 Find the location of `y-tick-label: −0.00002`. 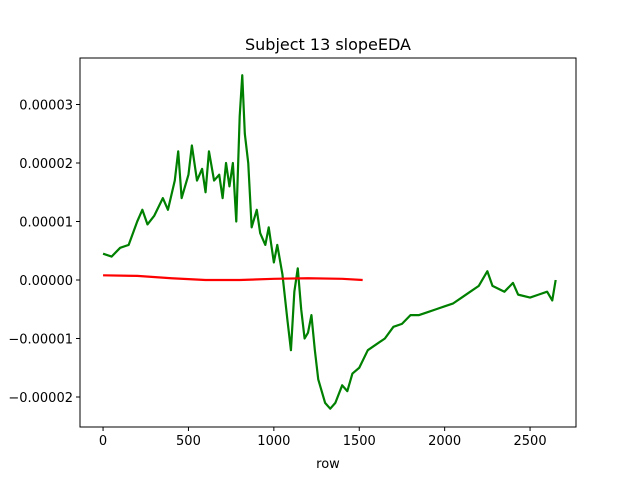

y-tick-label: −0.00002 is located at coordinates (40, 398).